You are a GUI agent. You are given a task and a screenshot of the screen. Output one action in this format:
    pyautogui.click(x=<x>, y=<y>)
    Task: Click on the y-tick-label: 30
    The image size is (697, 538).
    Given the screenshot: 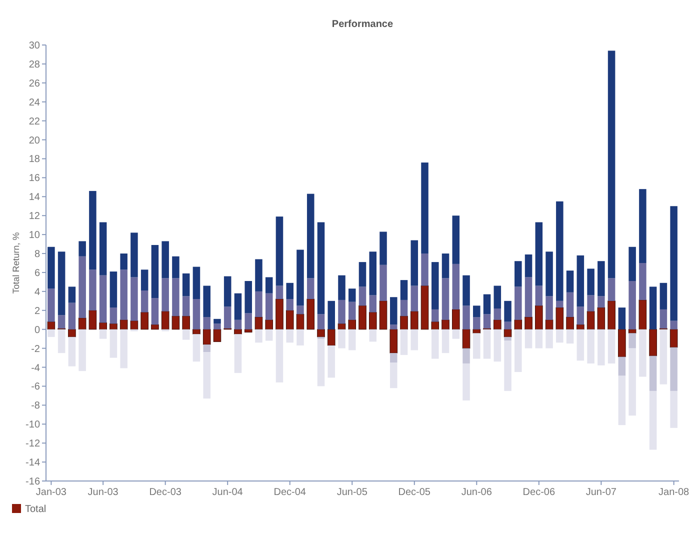 What is the action you would take?
    pyautogui.click(x=34, y=46)
    